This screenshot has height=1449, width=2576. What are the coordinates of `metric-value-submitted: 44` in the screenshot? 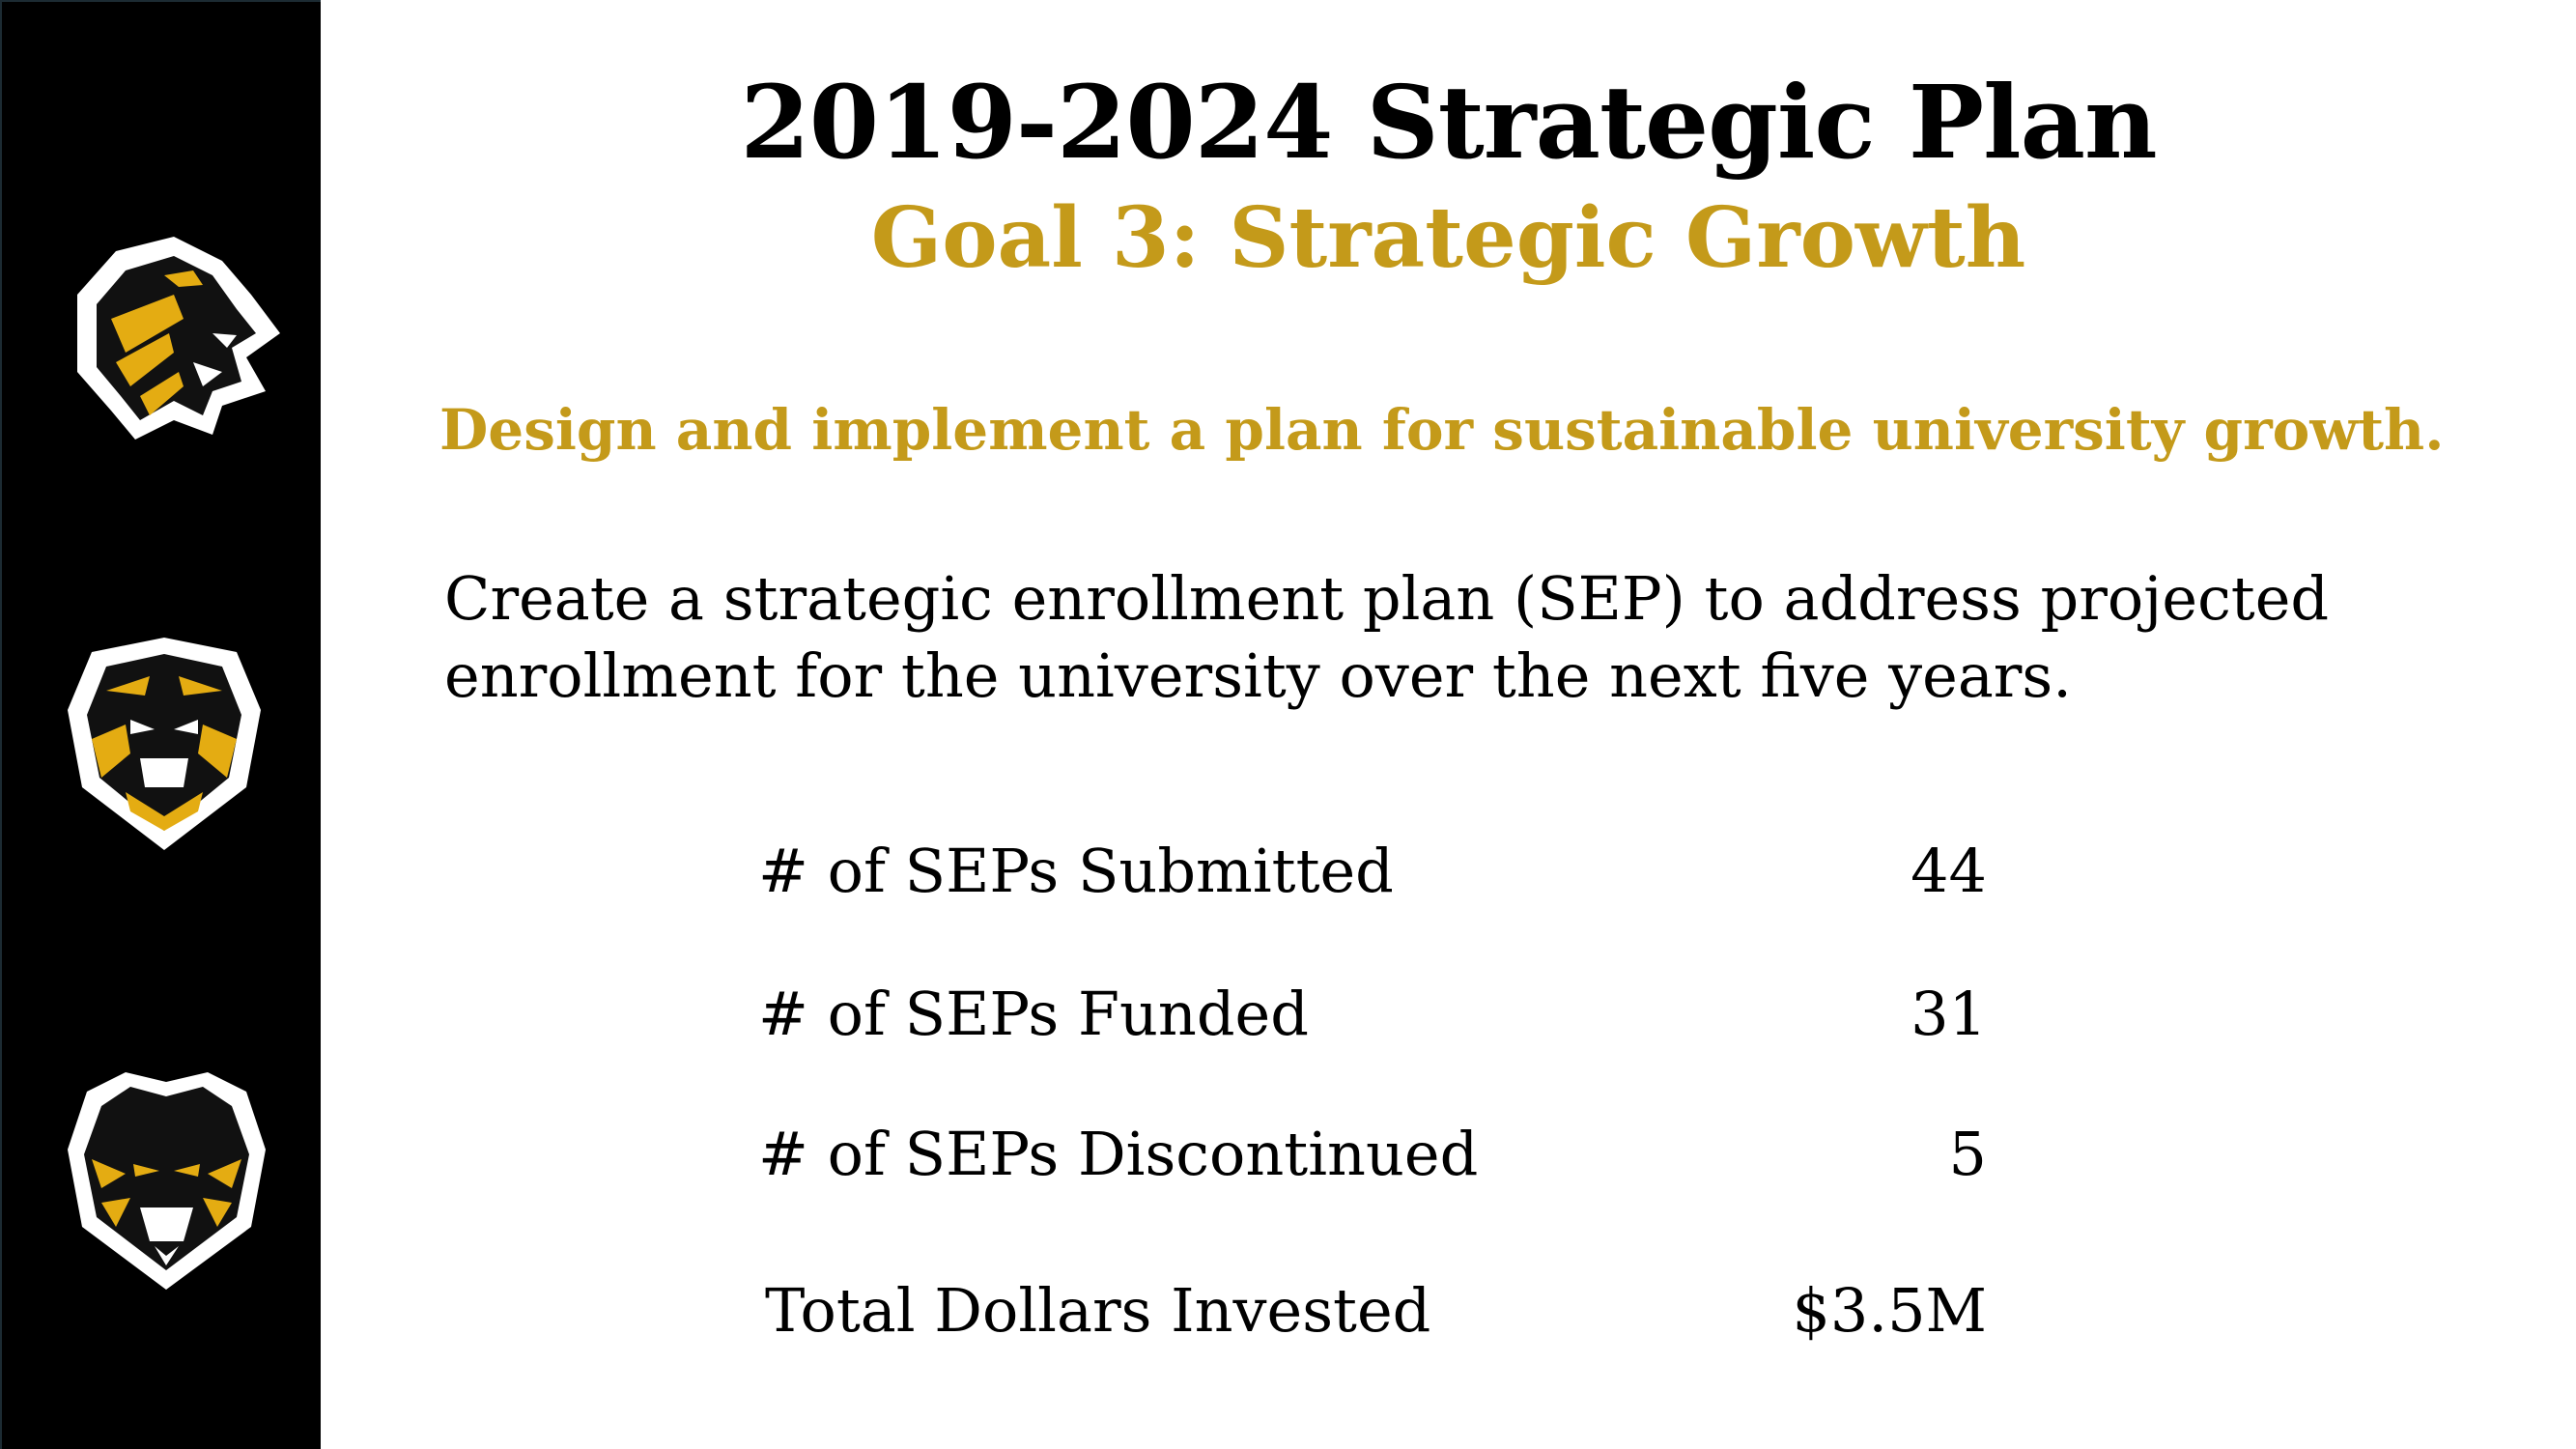 It's located at (1949, 871).